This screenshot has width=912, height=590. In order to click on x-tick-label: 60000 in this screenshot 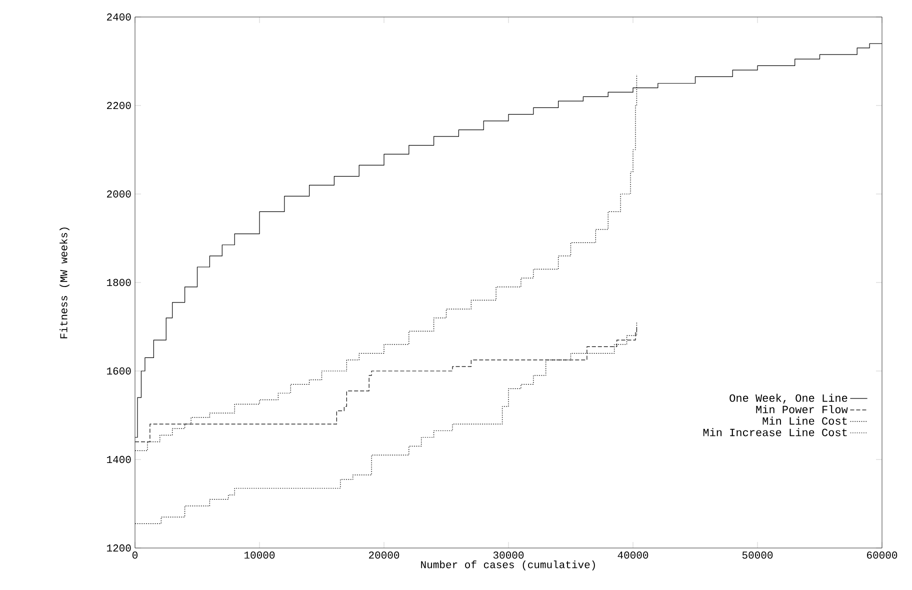, I will do `click(882, 555)`.